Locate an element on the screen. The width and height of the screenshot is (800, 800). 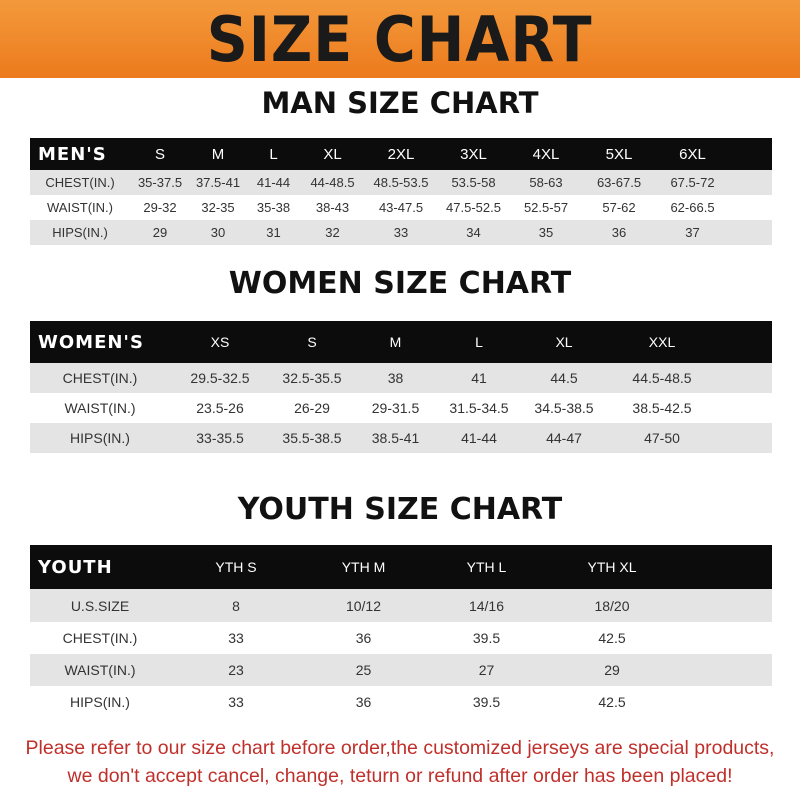
table-cell: 31 is located at coordinates (273, 232).